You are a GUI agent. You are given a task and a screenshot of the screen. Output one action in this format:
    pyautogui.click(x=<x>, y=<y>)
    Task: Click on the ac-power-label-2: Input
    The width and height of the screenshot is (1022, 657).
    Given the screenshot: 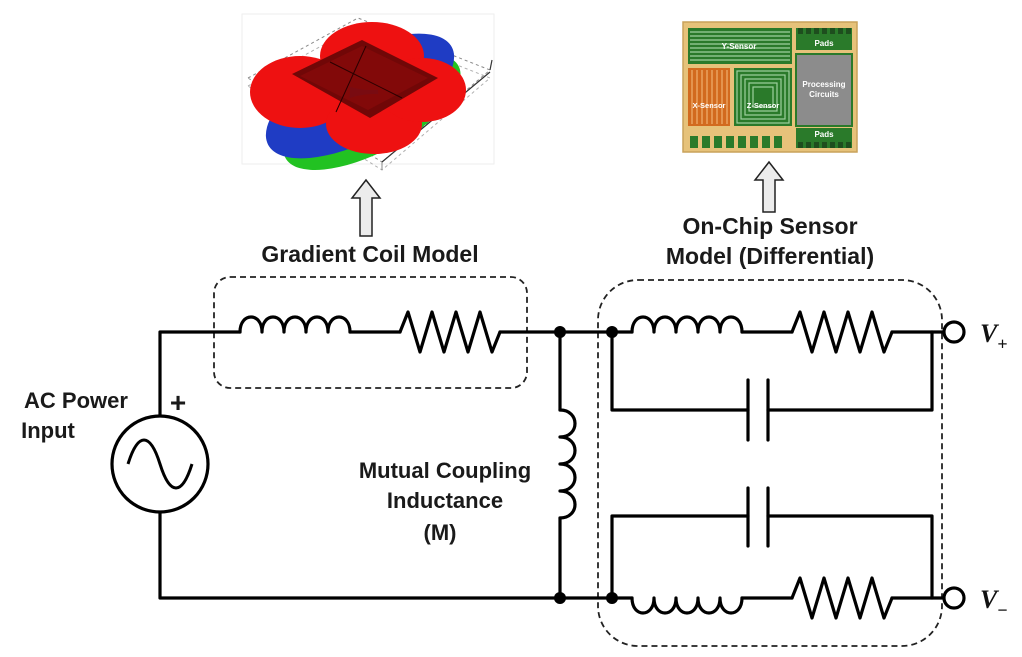 What is the action you would take?
    pyautogui.click(x=48, y=430)
    